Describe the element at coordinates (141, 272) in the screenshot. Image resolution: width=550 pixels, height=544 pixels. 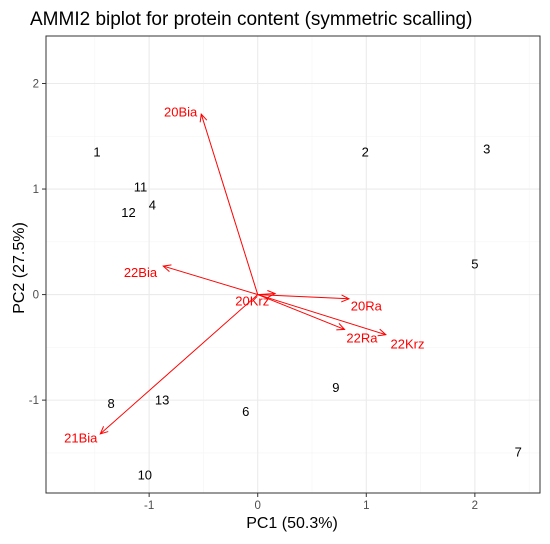
I see `environment-label-22bia: 22Bia` at that location.